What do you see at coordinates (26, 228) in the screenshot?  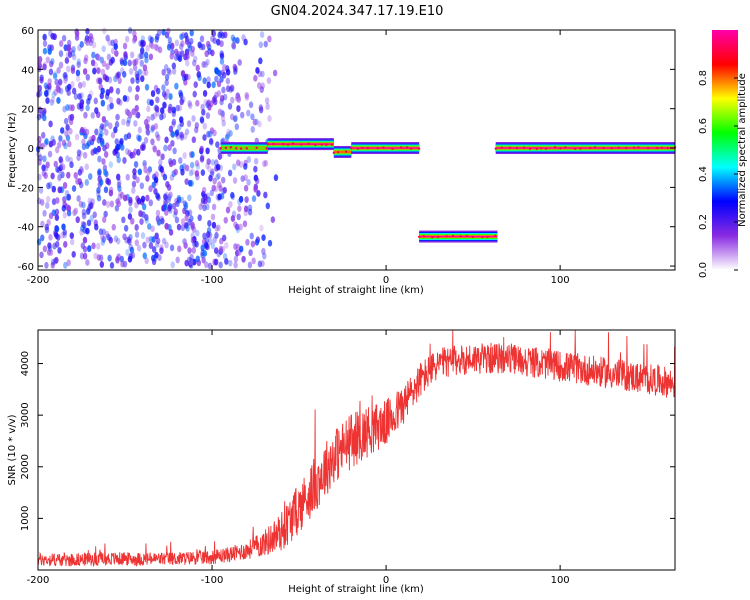 I see `spectrogram-y-tick-label: -40` at bounding box center [26, 228].